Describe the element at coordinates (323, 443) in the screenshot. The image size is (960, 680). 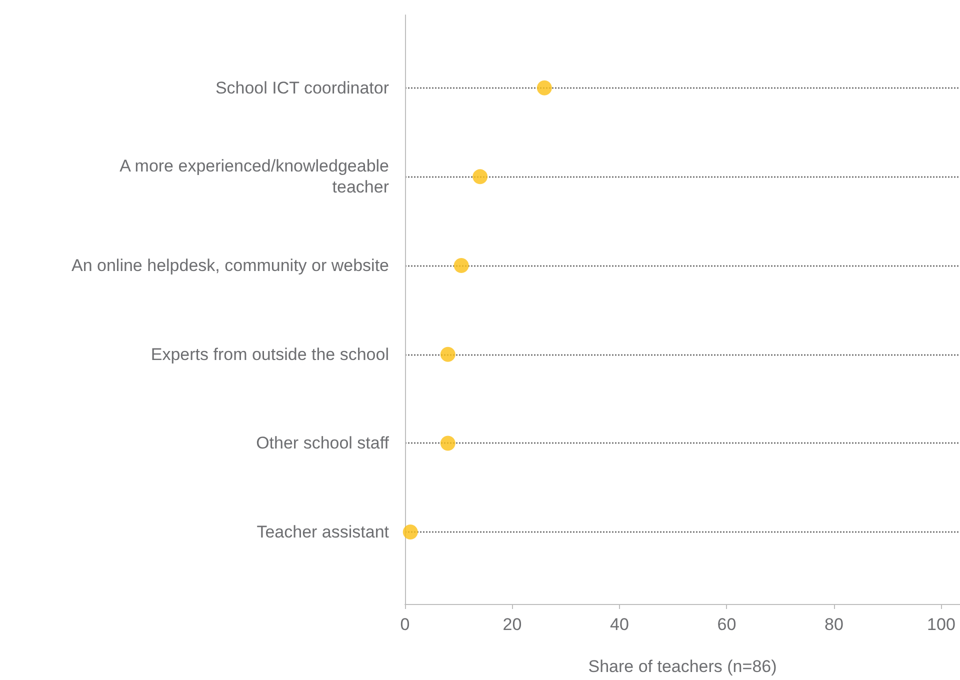
I see `y-tick-label: Other school staff` at that location.